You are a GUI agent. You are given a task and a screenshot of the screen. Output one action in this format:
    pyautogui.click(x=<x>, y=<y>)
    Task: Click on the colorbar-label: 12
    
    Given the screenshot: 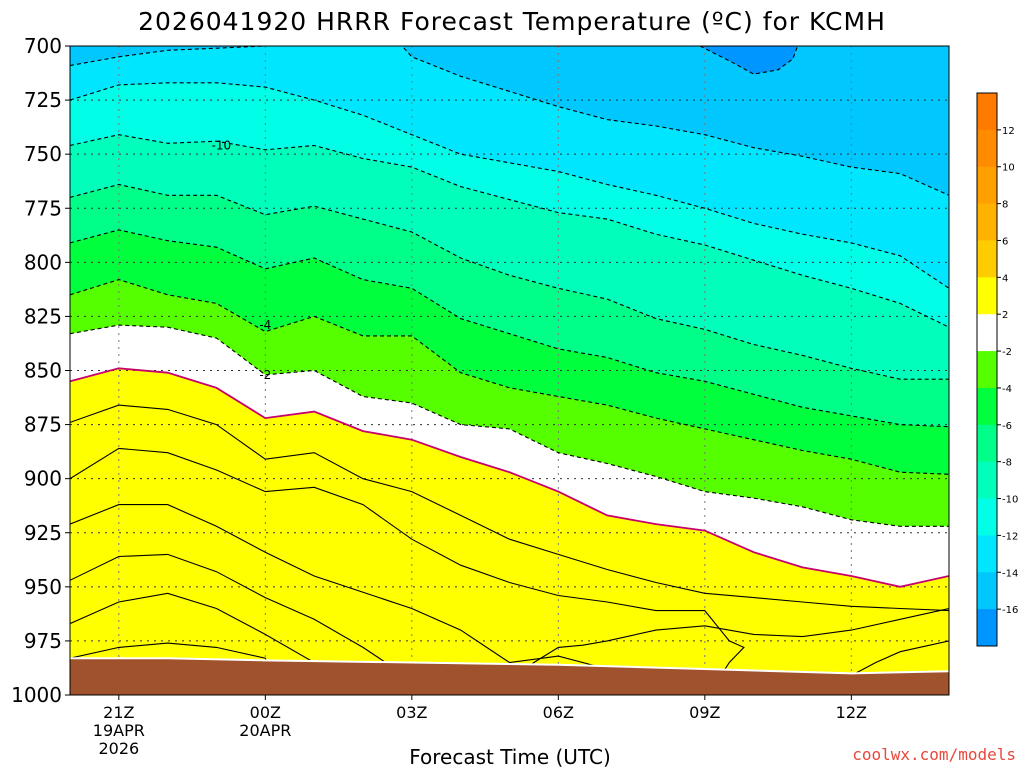 What is the action you would take?
    pyautogui.click(x=1008, y=131)
    